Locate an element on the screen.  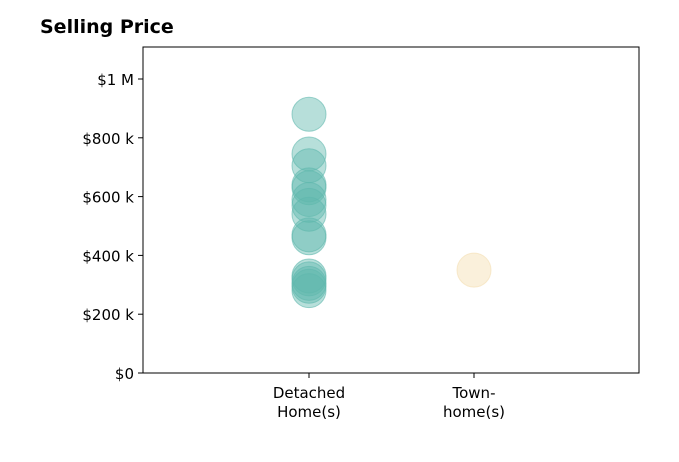
y-tick-label: $1 M is located at coordinates (115, 80).